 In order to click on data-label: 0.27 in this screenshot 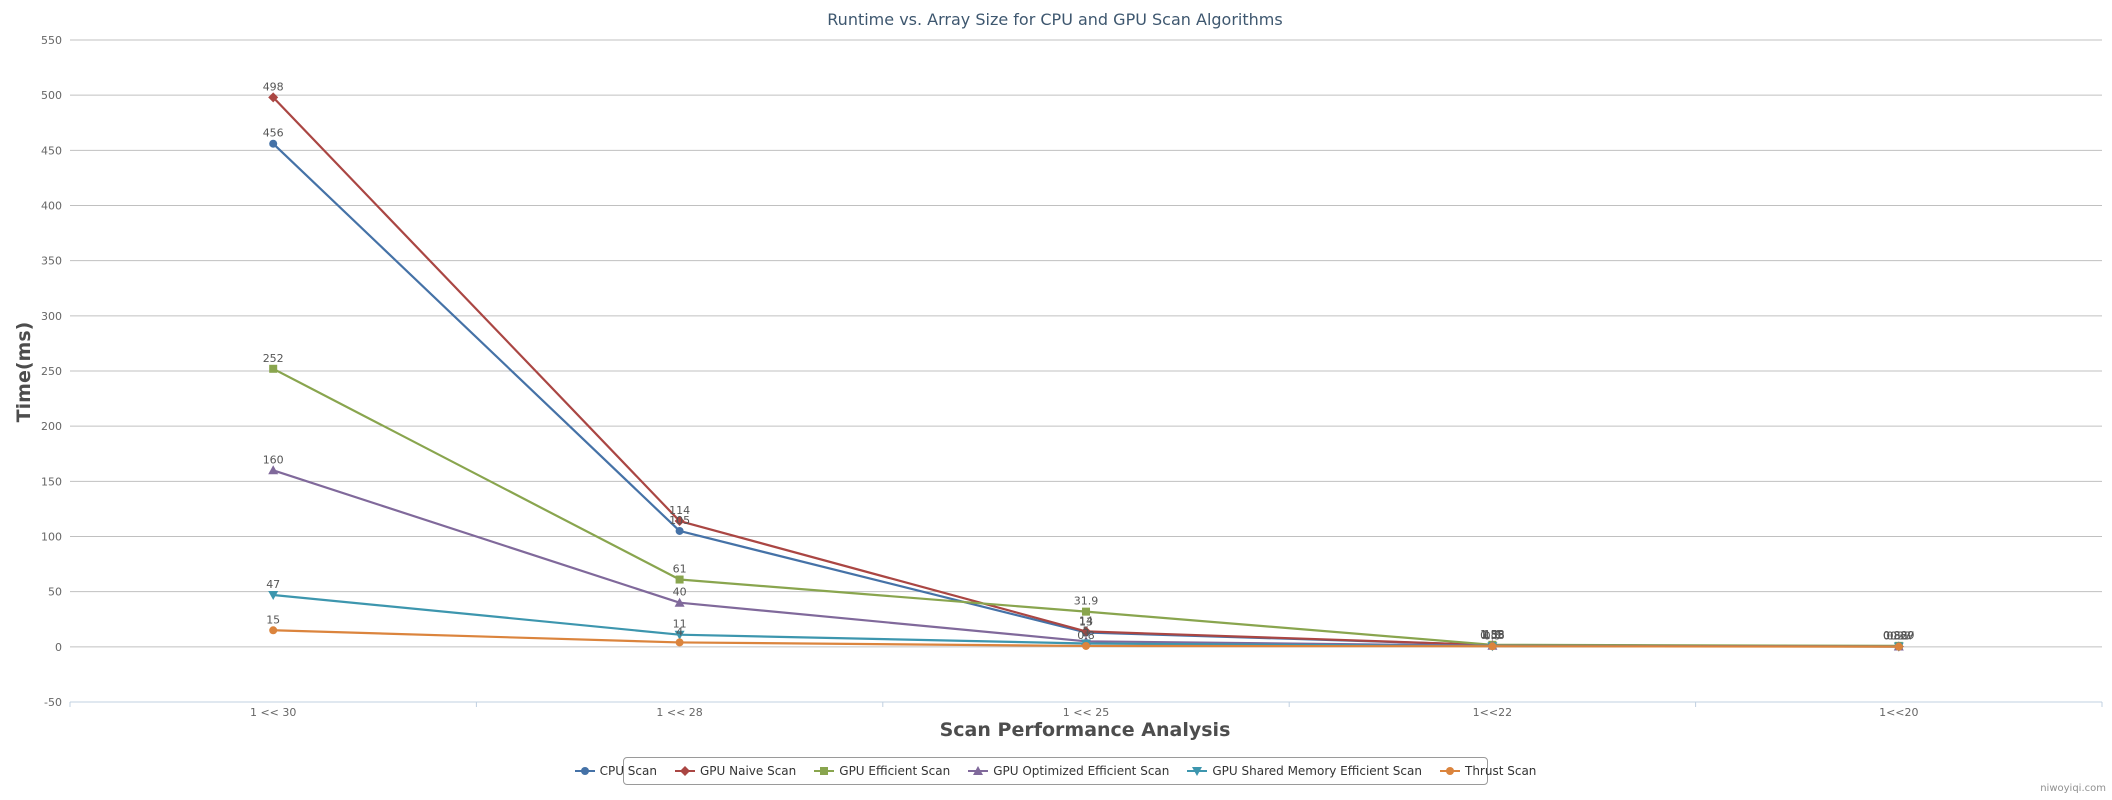, I will do `click(1899, 636)`.